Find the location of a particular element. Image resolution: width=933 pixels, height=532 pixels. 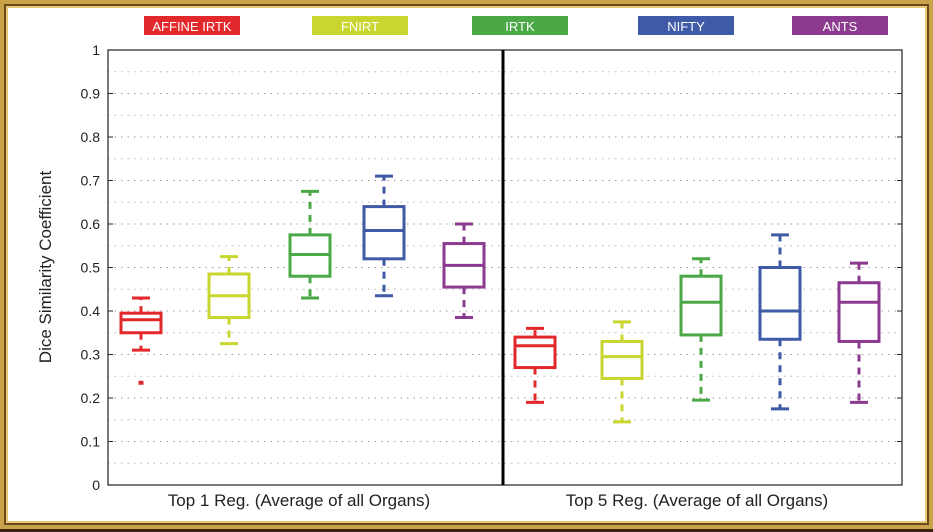

y-tick-label: 0.5 is located at coordinates (91, 268).